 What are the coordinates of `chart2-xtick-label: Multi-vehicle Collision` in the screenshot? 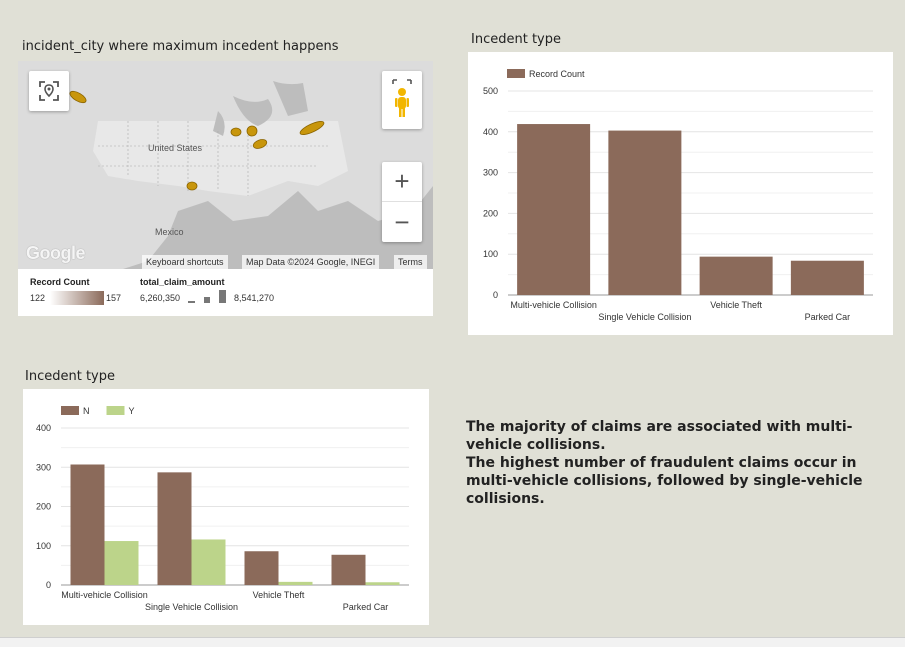 It's located at (104, 595).